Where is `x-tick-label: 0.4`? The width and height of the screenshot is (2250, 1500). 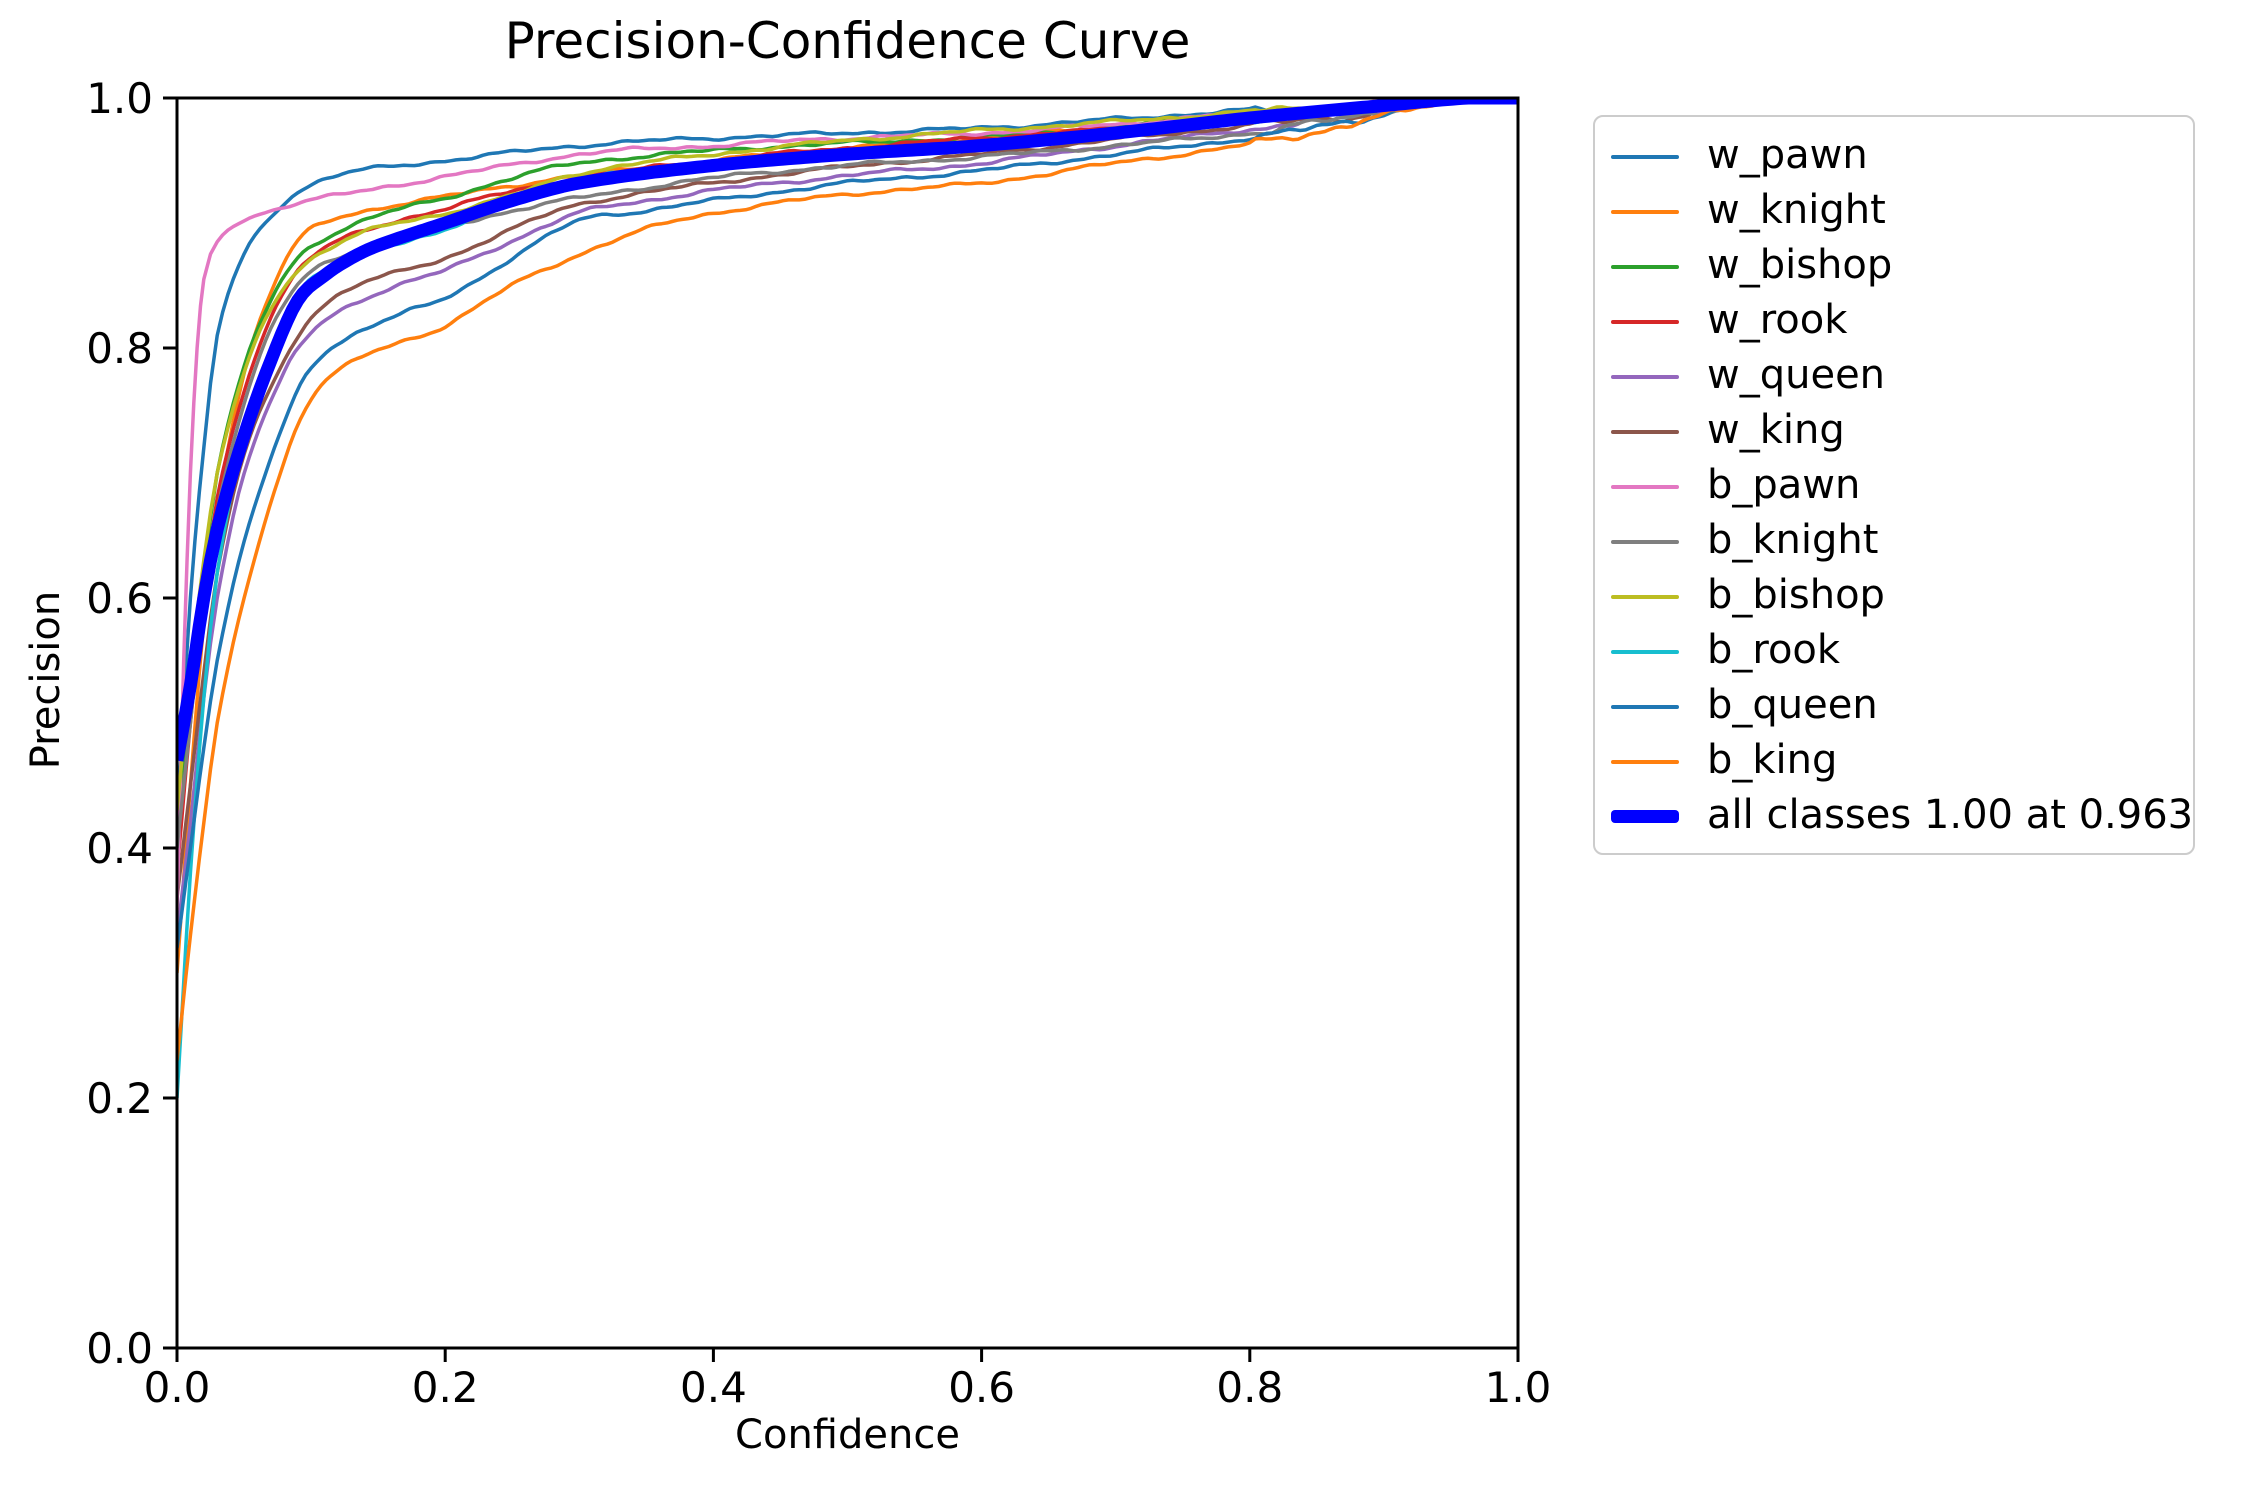
x-tick-label: 0.4 is located at coordinates (713, 1387).